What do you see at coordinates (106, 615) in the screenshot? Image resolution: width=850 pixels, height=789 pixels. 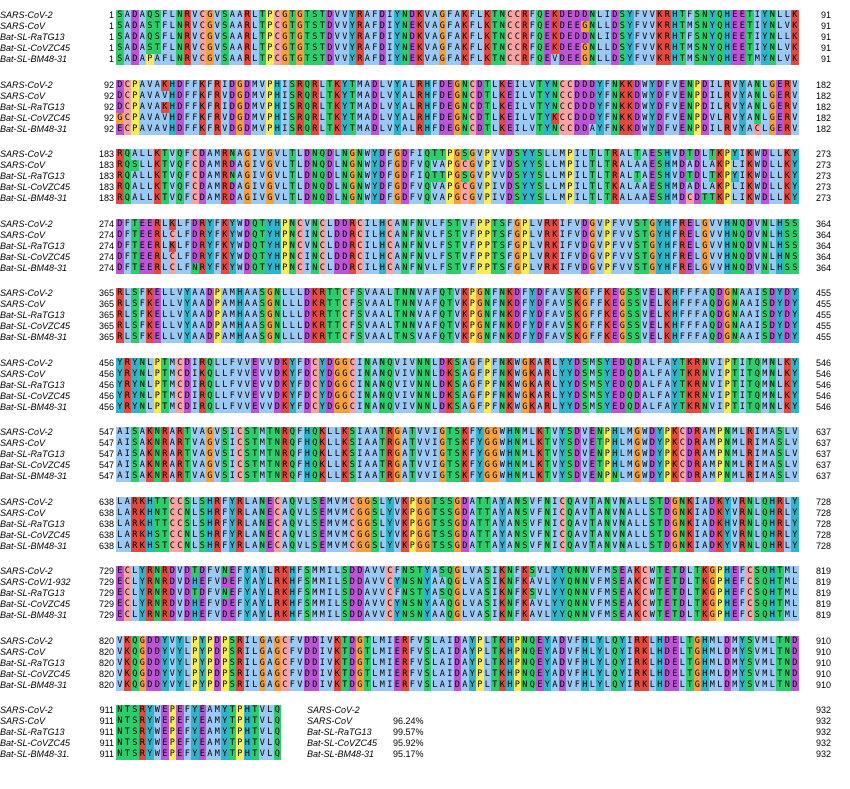 I see `start-position: 729` at bounding box center [106, 615].